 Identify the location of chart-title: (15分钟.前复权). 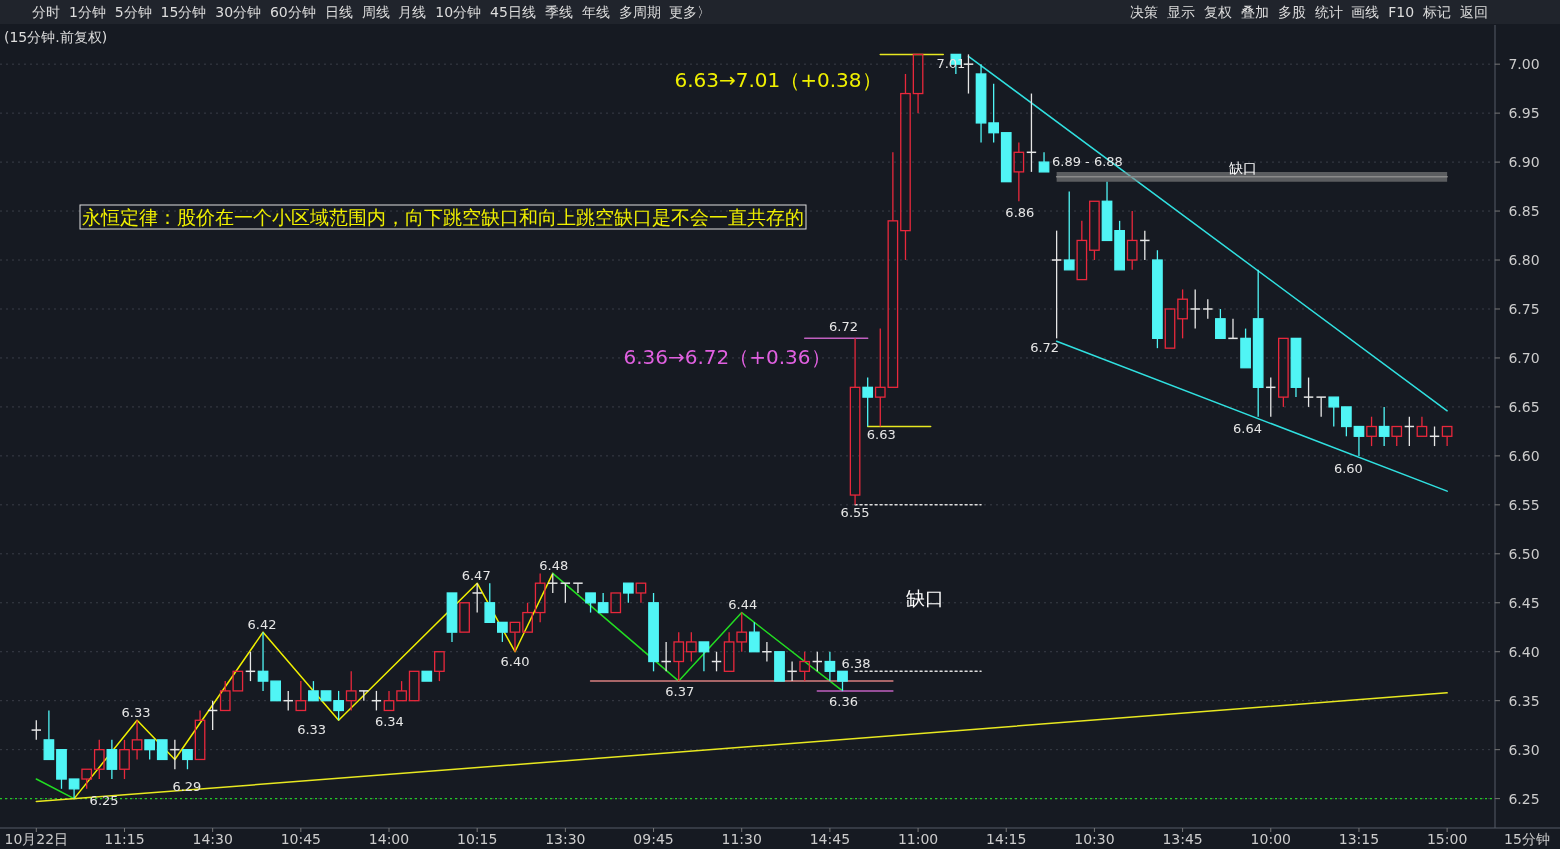
(56, 37).